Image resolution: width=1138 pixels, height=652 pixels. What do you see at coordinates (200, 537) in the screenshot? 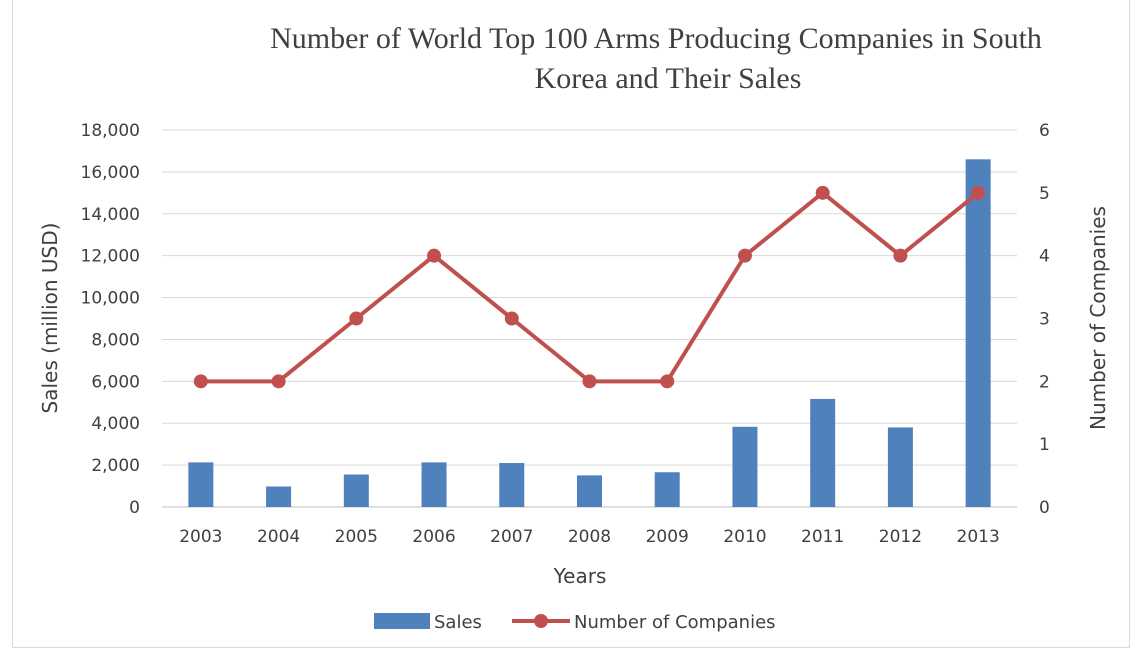
I see `x-tick-label: 2003` at bounding box center [200, 537].